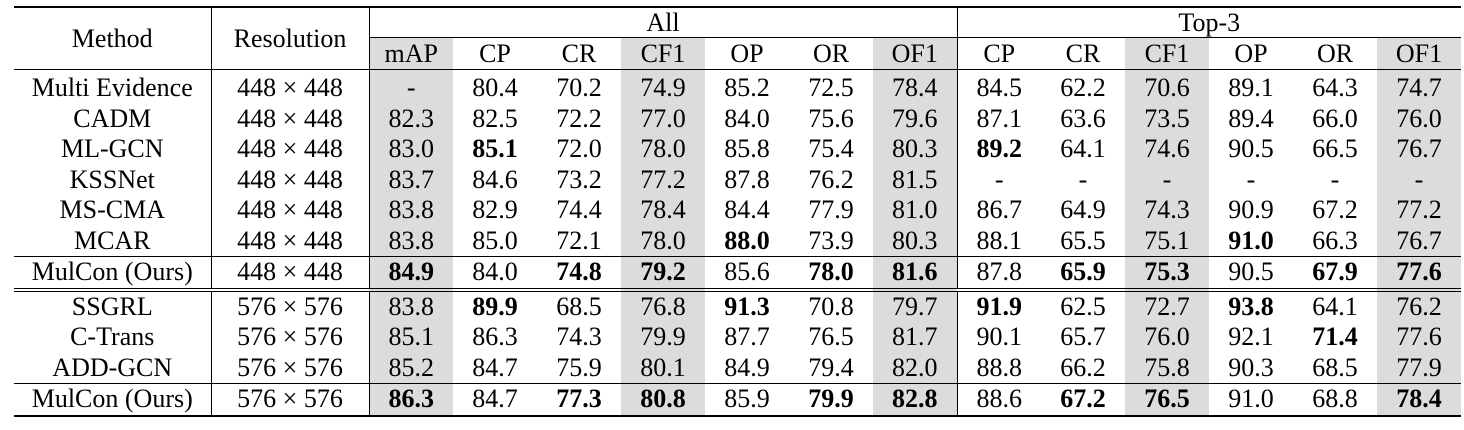 The width and height of the screenshot is (1464, 430). What do you see at coordinates (1419, 304) in the screenshot?
I see `value-cell: 76.2` at bounding box center [1419, 304].